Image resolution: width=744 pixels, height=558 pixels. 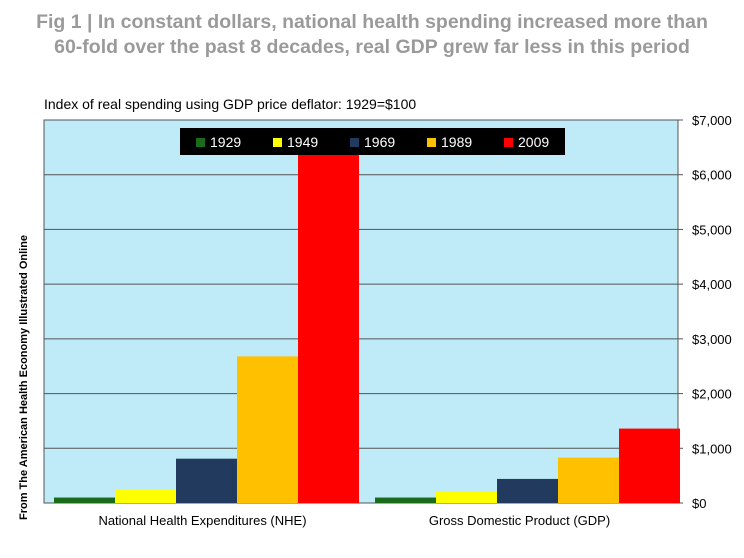 What do you see at coordinates (354, 142) in the screenshot?
I see `legend-swatch-1969` at bounding box center [354, 142].